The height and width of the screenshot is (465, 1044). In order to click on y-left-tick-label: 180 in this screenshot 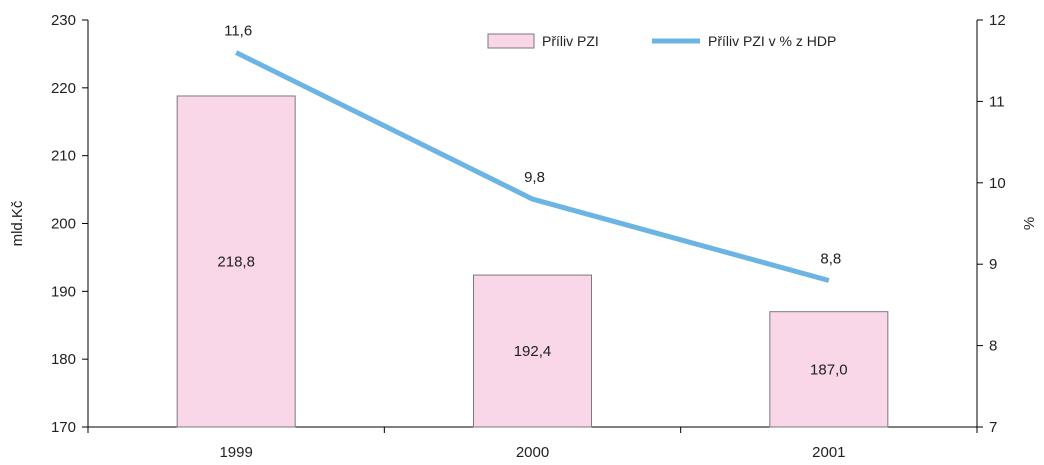, I will do `click(63, 359)`.